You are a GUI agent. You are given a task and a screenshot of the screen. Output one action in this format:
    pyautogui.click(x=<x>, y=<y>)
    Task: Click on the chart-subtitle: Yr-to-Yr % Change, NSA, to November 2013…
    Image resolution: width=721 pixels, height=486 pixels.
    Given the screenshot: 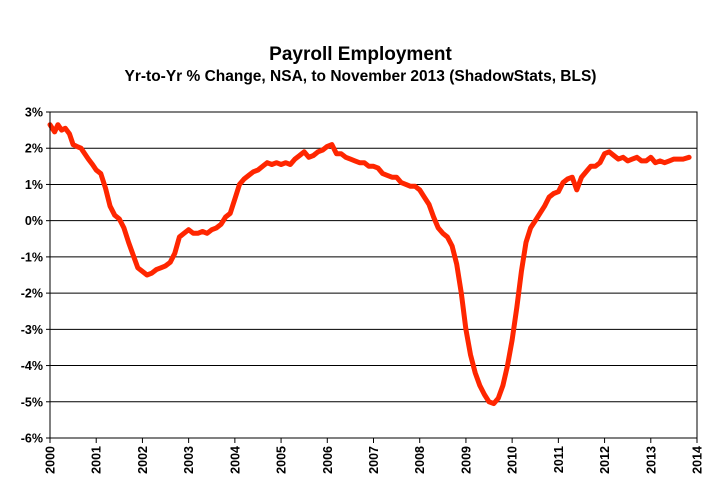 What is the action you would take?
    pyautogui.click(x=360, y=76)
    